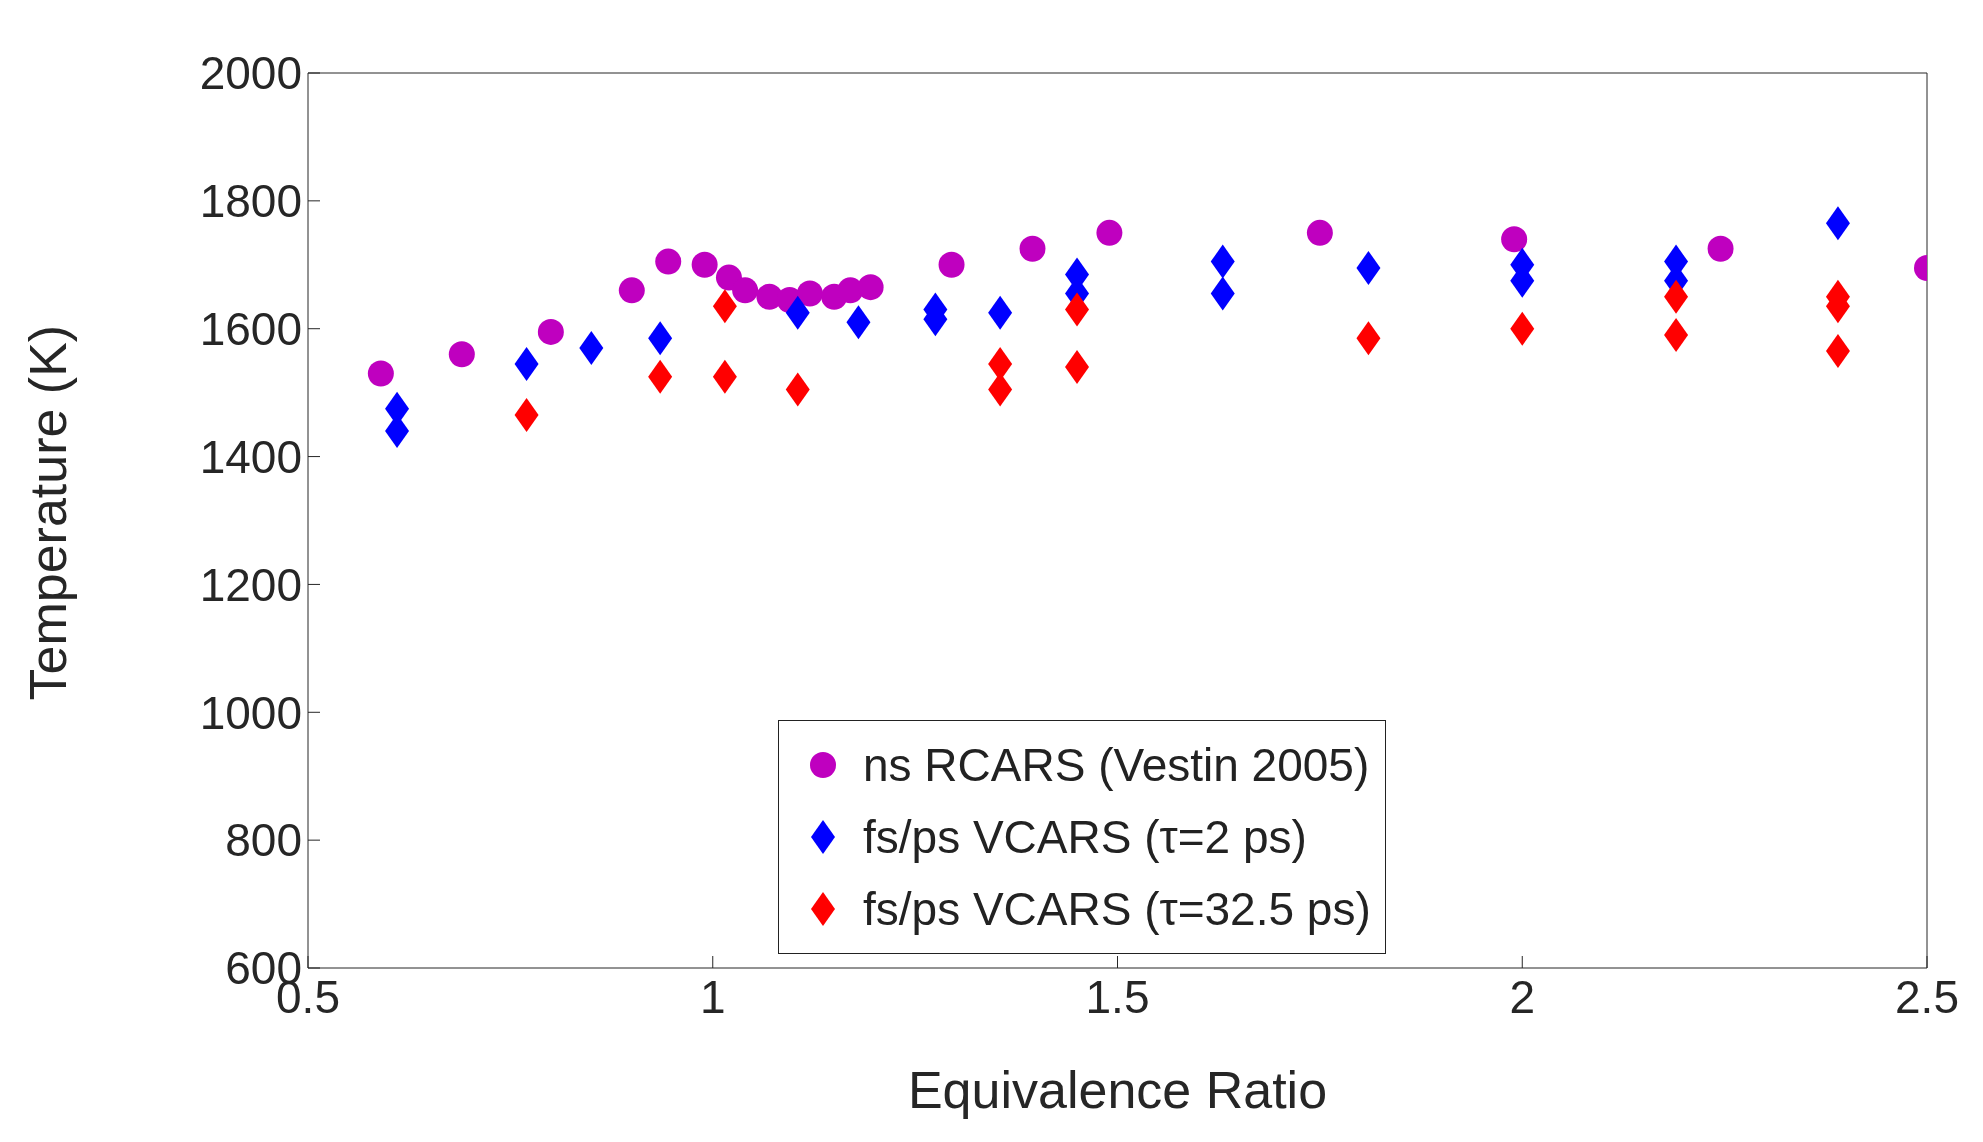 The height and width of the screenshot is (1142, 1983). I want to click on y-tick-label: 1200, so click(250, 584).